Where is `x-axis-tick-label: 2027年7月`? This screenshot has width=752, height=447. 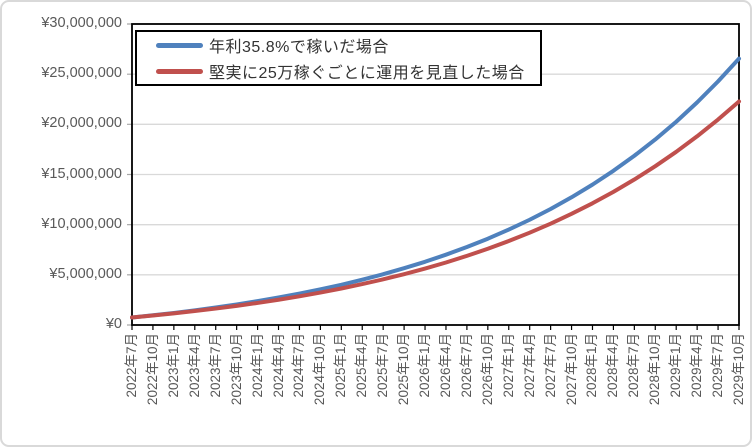 x-axis-tick-label: 2027年7月 is located at coordinates (550, 365).